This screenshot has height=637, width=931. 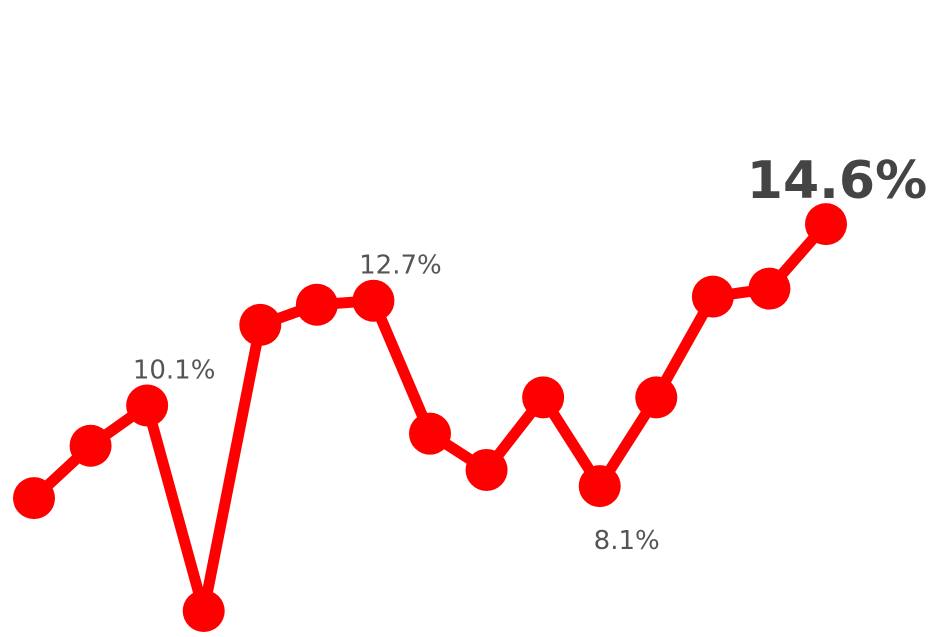 I want to click on data-label-7: 12.7%, so click(x=400, y=266).